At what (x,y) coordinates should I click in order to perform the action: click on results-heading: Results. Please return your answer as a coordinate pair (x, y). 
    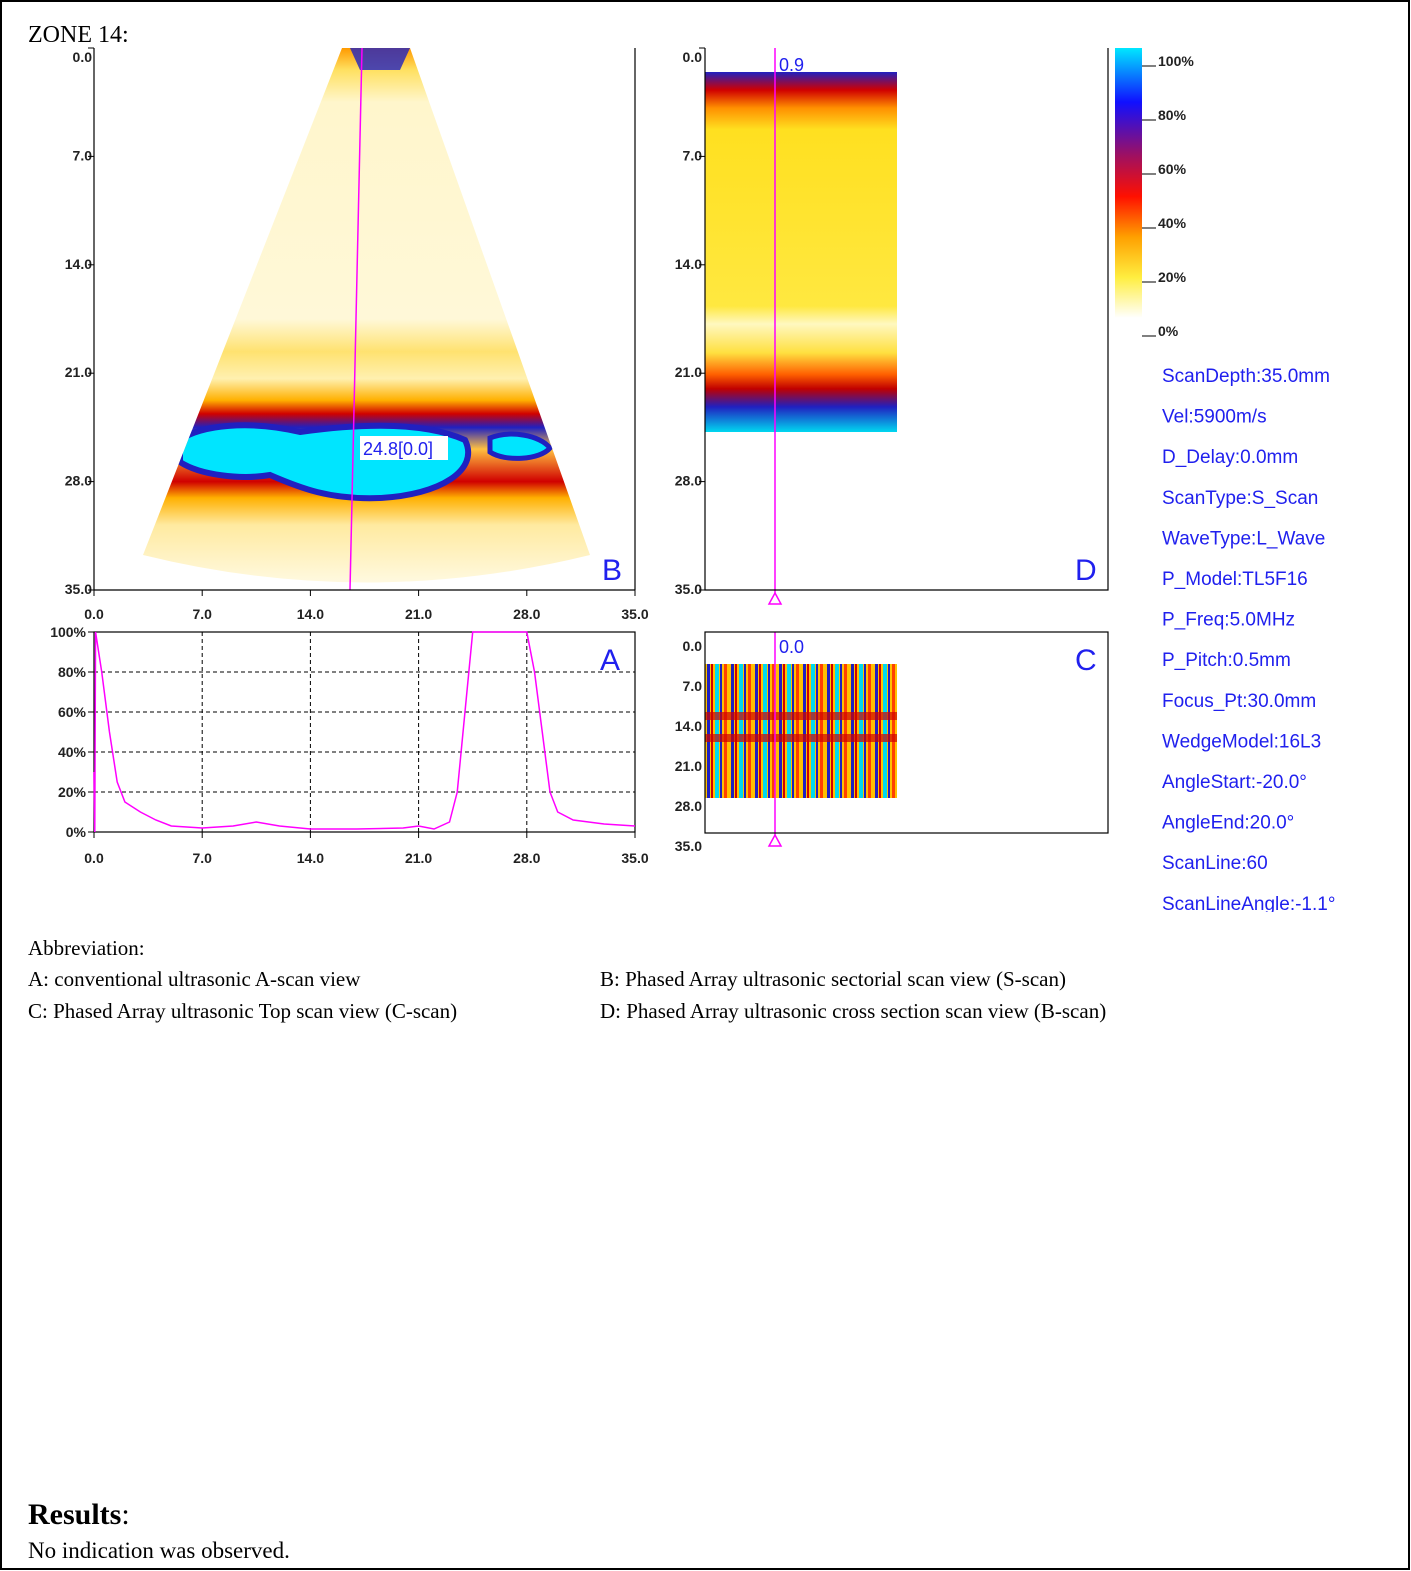
    Looking at the image, I should click on (74, 1514).